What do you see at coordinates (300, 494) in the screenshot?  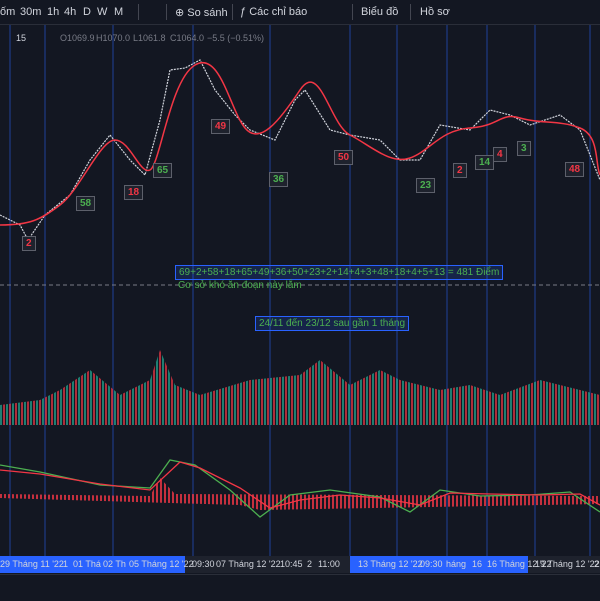 I see `macd-histogram` at bounding box center [300, 494].